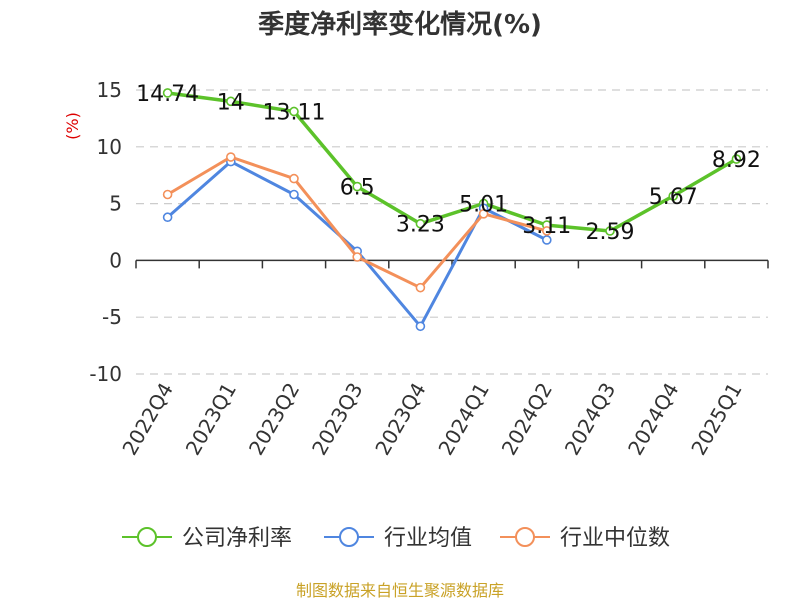 The height and width of the screenshot is (601, 800). I want to click on data-label: 2.59, so click(610, 232).